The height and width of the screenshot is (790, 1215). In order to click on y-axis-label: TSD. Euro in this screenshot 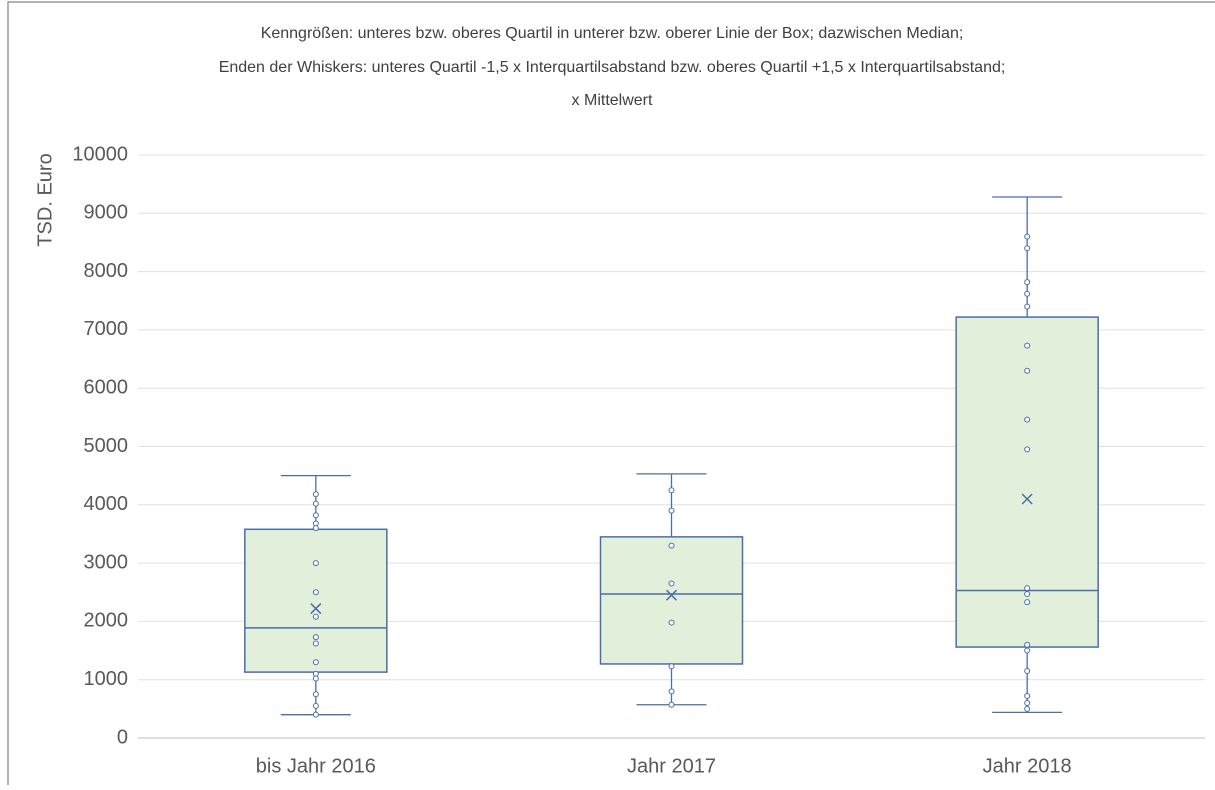, I will do `click(45, 199)`.